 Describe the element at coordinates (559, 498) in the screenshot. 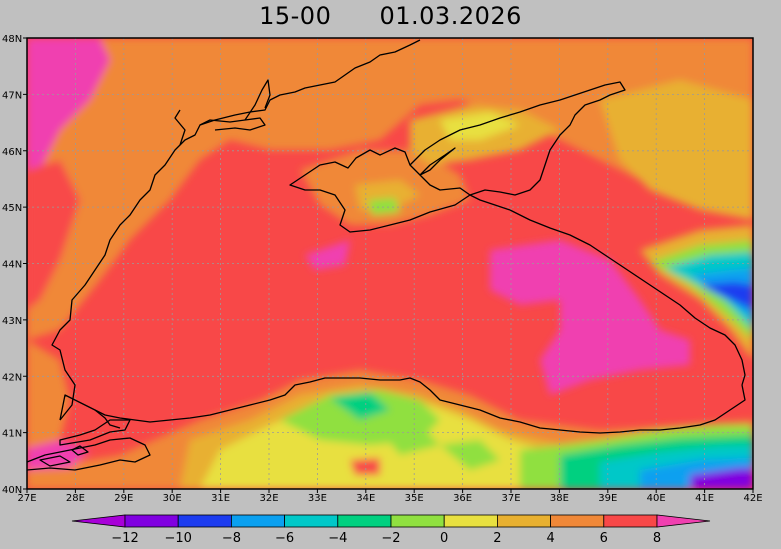

I see `lon-tick-label: 38E` at that location.